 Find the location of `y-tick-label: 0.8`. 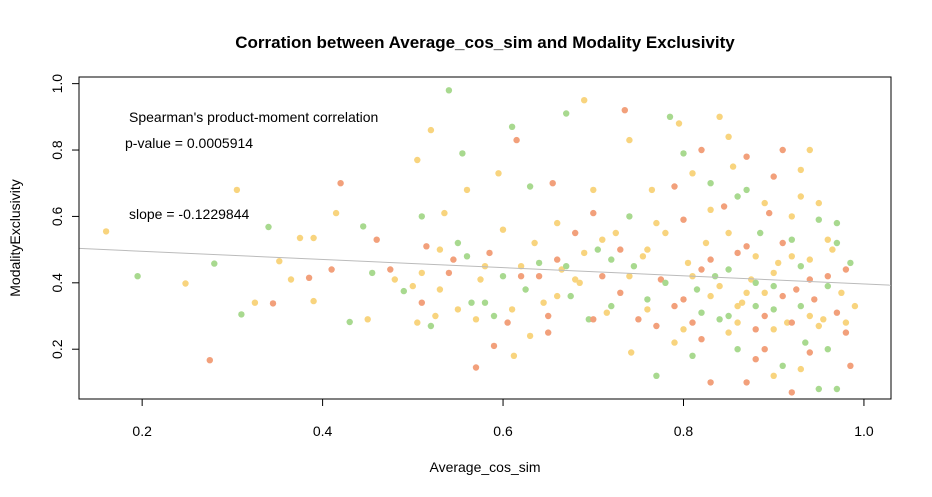

y-tick-label: 0.8 is located at coordinates (57, 150).